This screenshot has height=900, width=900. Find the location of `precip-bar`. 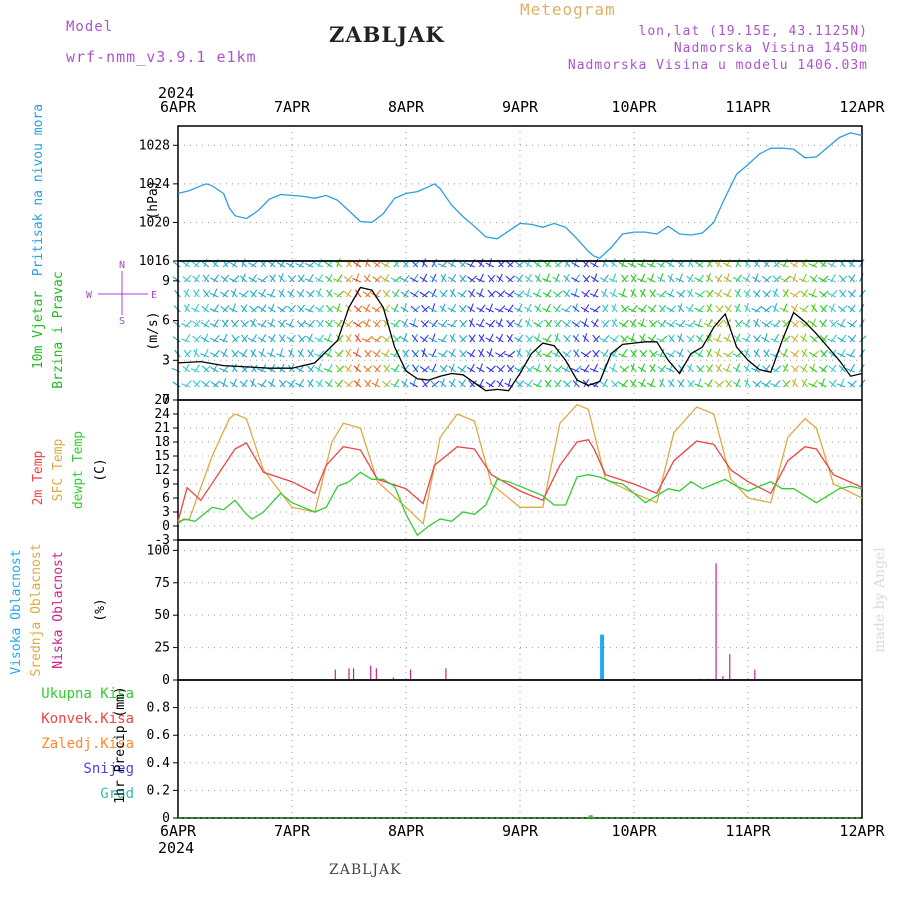

precip-bar is located at coordinates (590, 816).